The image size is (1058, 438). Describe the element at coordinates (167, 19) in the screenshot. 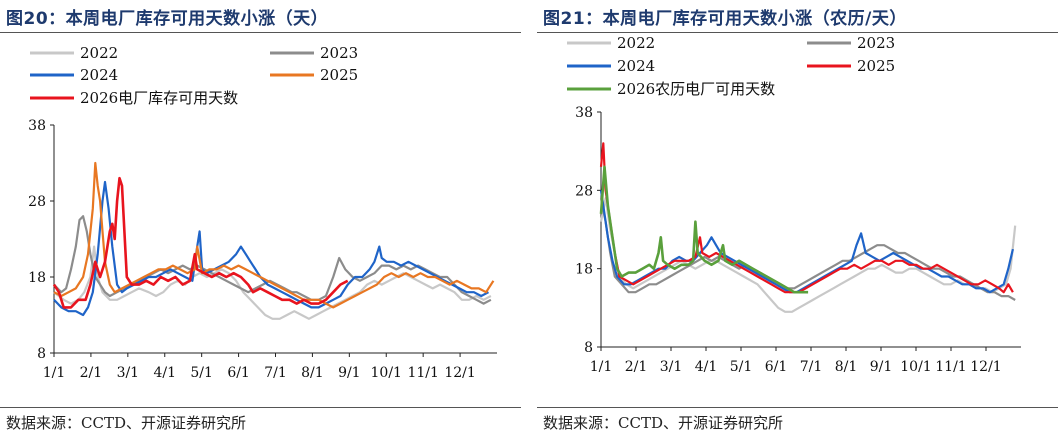

I see `chart-title: 图20：本周电厂库存可用天数小涨（天）` at that location.